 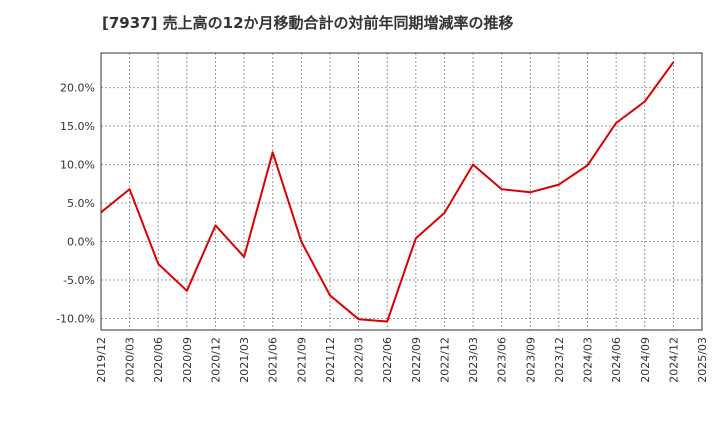 I want to click on y-tick-label: 5.0%, so click(x=81, y=203).